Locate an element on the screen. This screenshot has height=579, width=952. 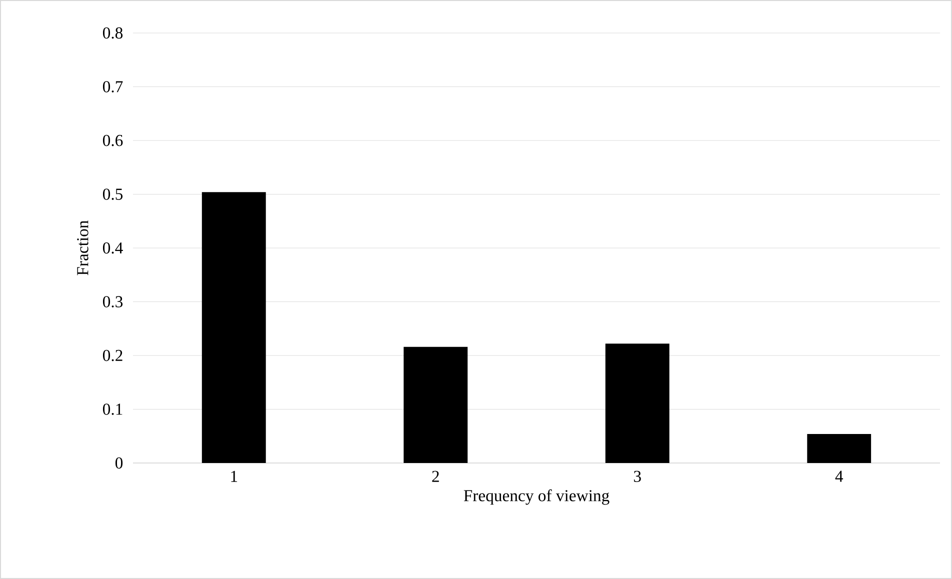
x-tick-label: 1 is located at coordinates (234, 476).